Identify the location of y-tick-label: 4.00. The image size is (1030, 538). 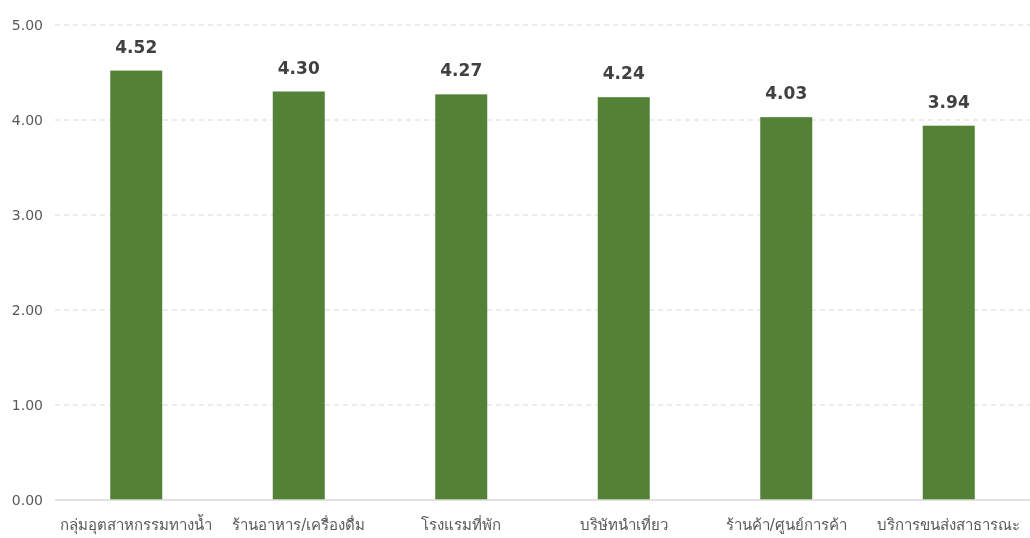
(27, 120).